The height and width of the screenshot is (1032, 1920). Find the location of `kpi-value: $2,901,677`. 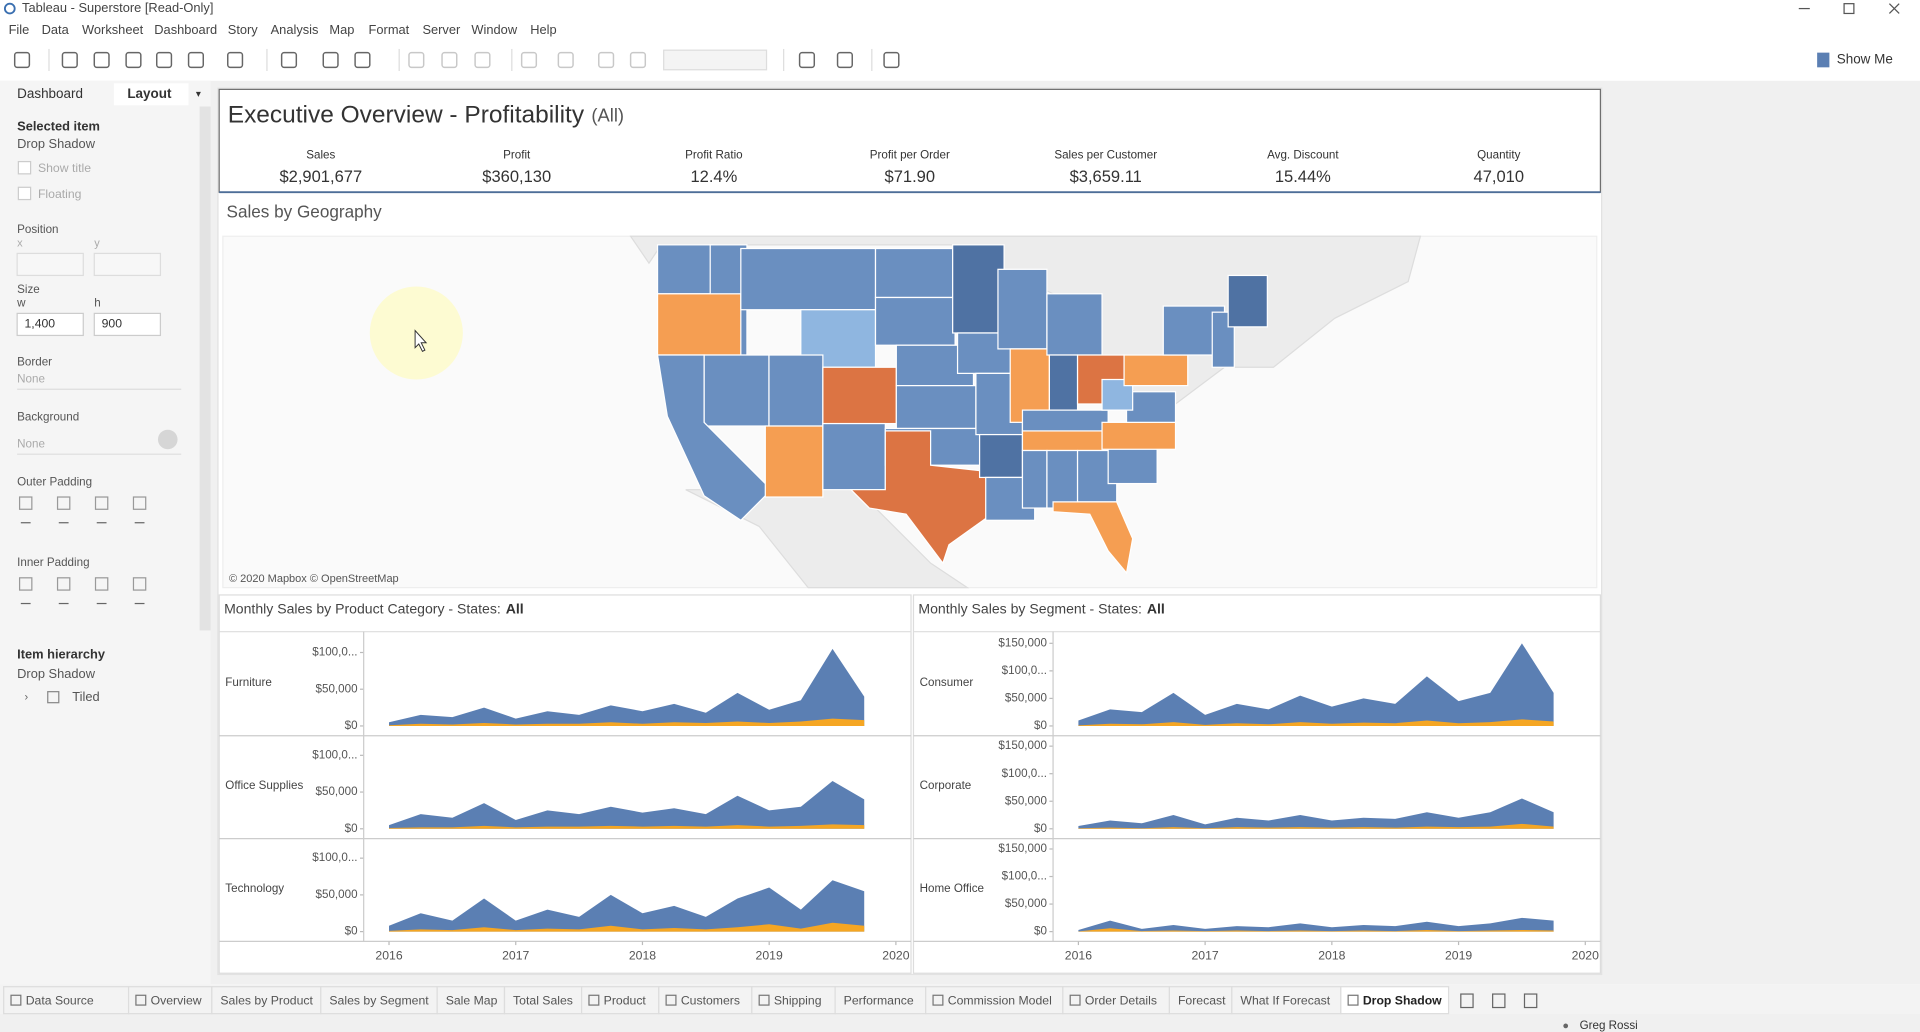

kpi-value: $2,901,677 is located at coordinates (320, 176).